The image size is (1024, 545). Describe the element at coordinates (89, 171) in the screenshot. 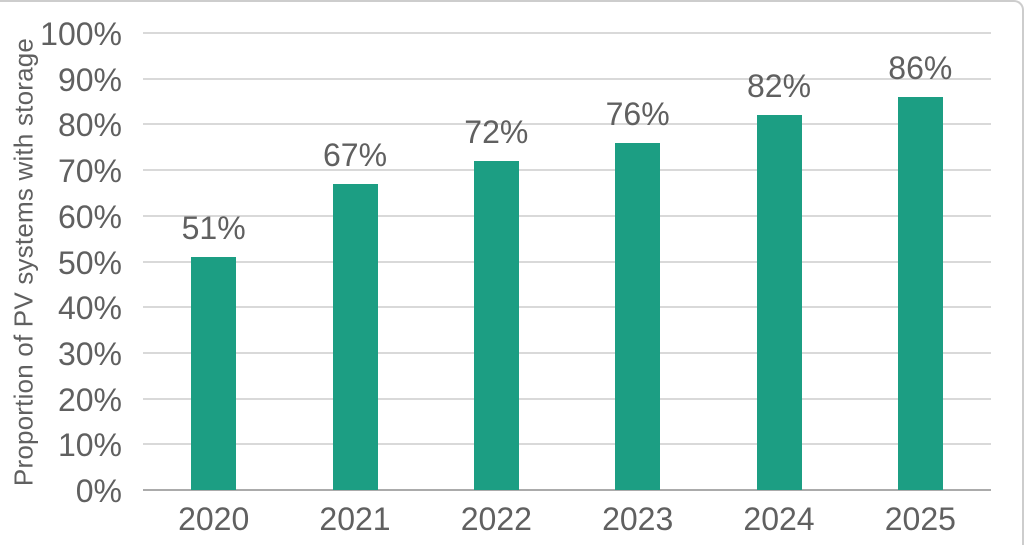

I see `y-tick-label: 70%` at that location.